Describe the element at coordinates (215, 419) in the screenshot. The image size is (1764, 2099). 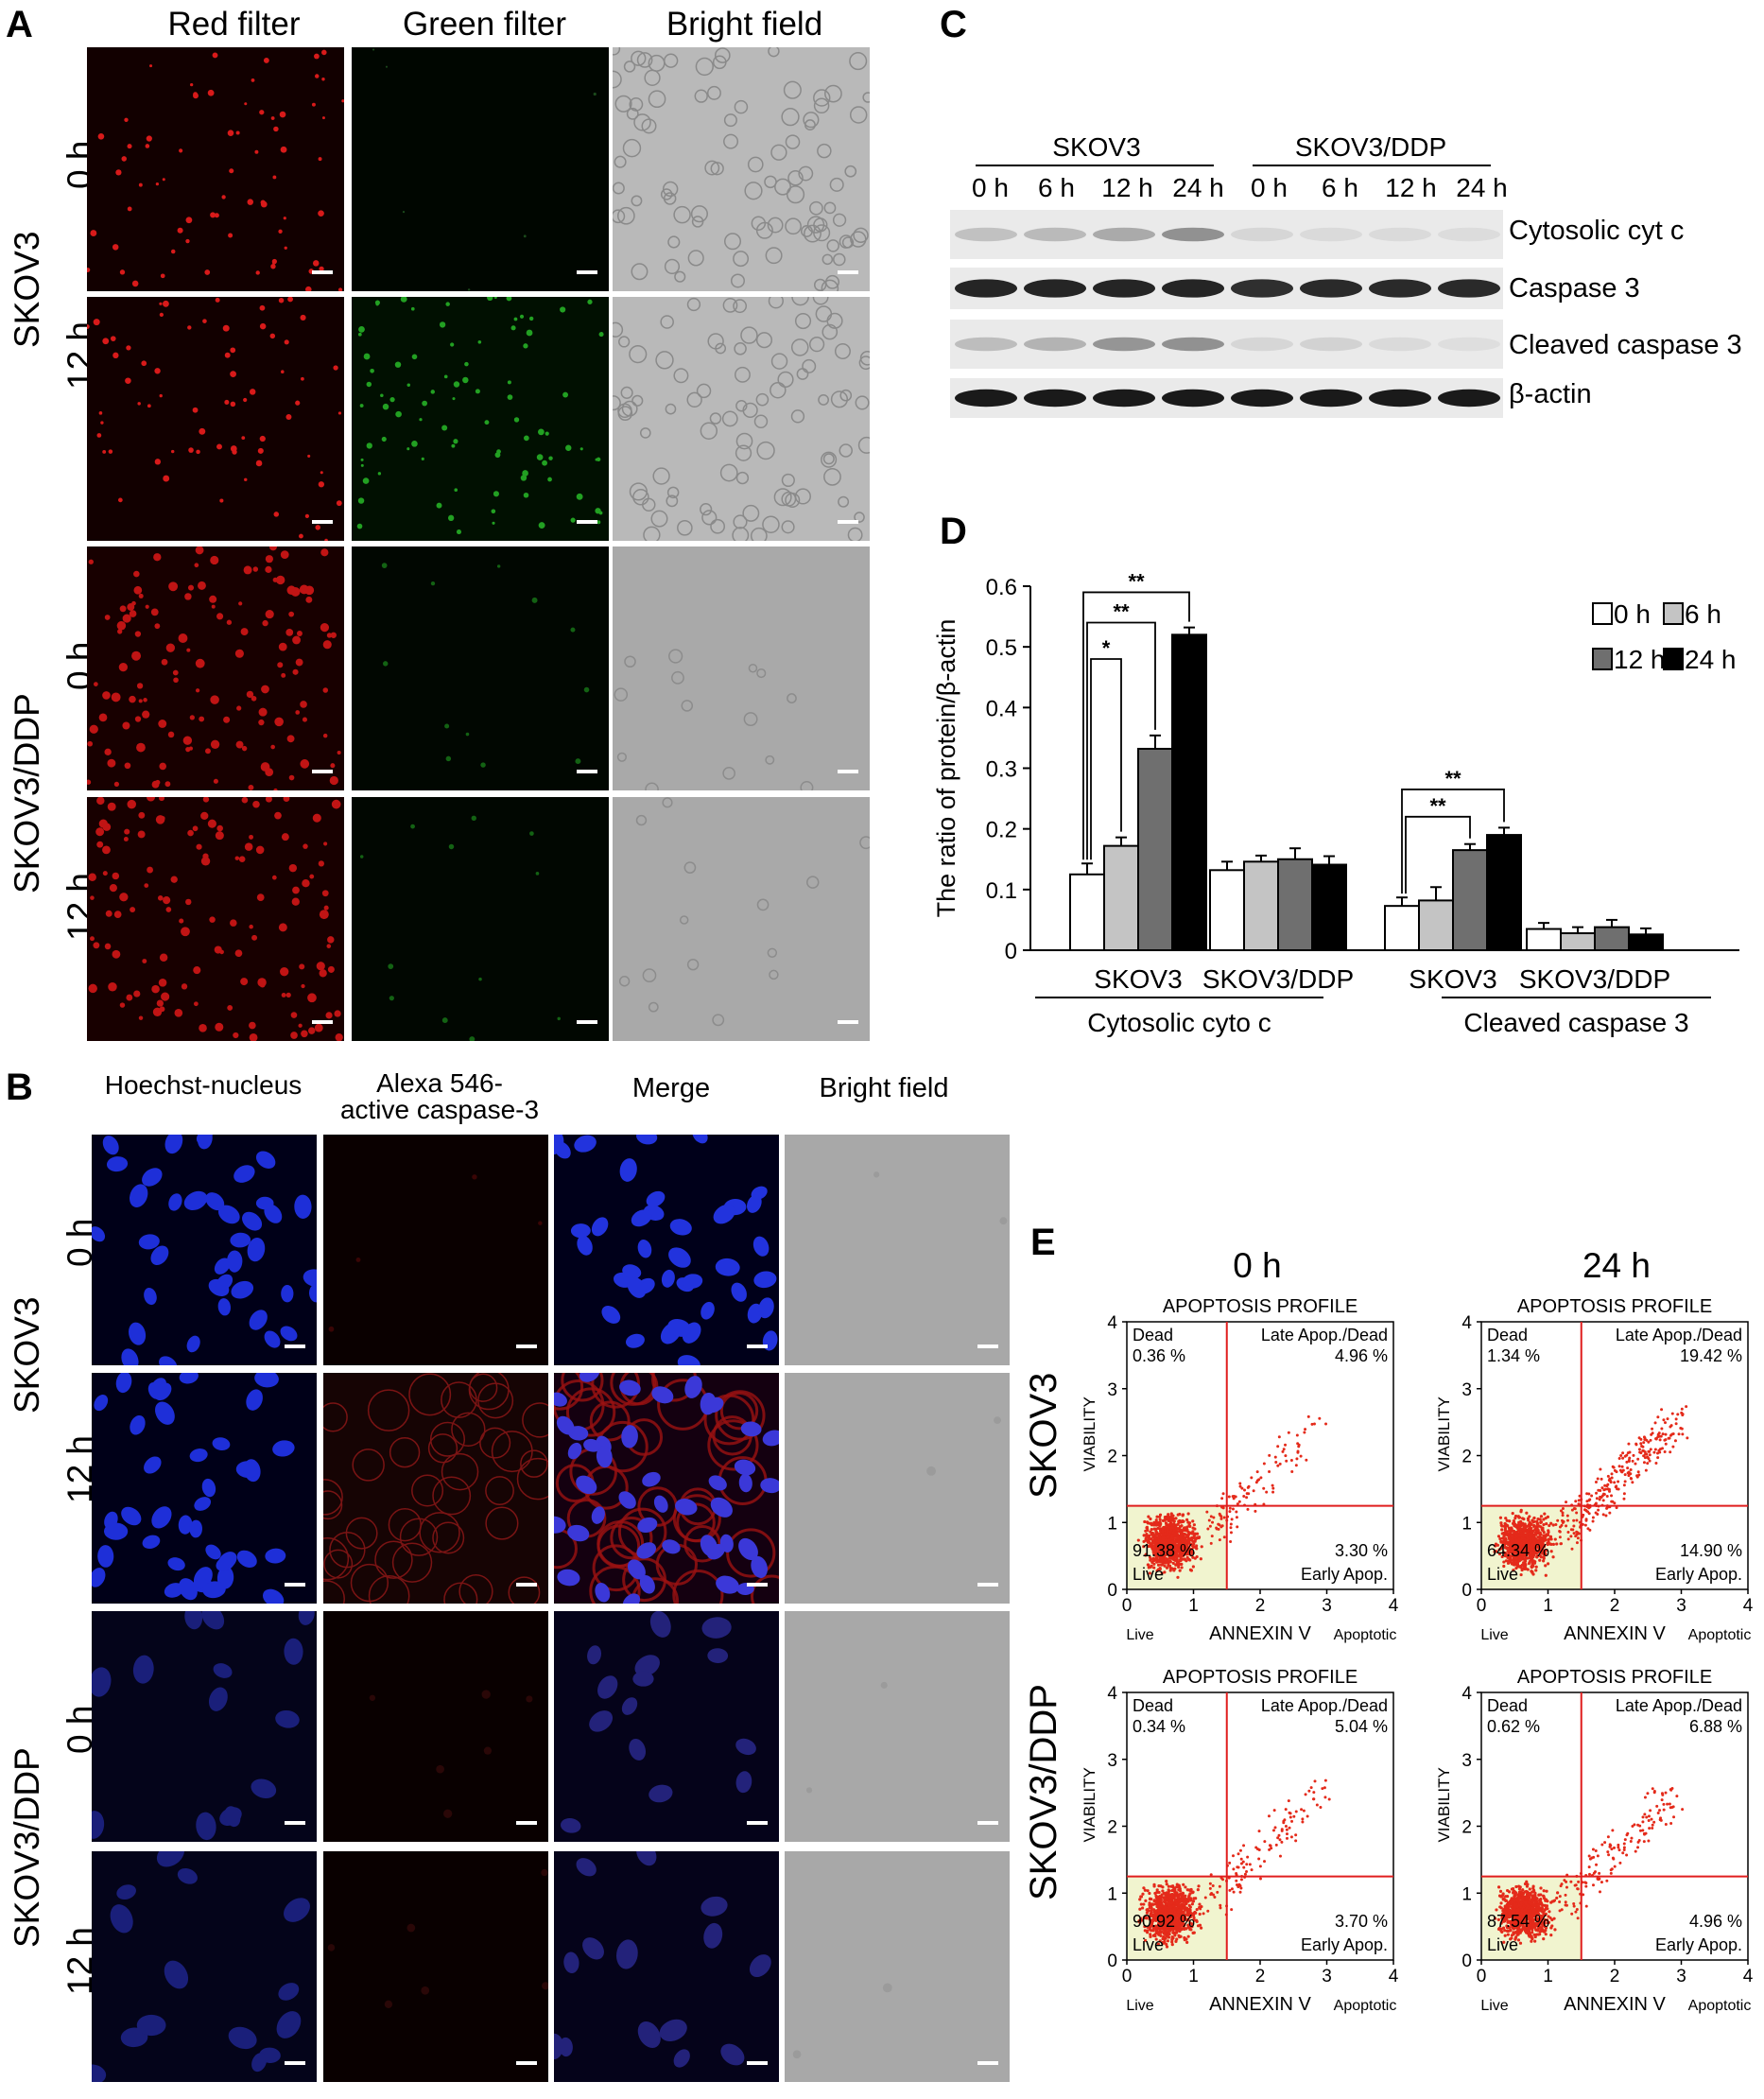
I see `panel-a-tile-r2-c1` at that location.